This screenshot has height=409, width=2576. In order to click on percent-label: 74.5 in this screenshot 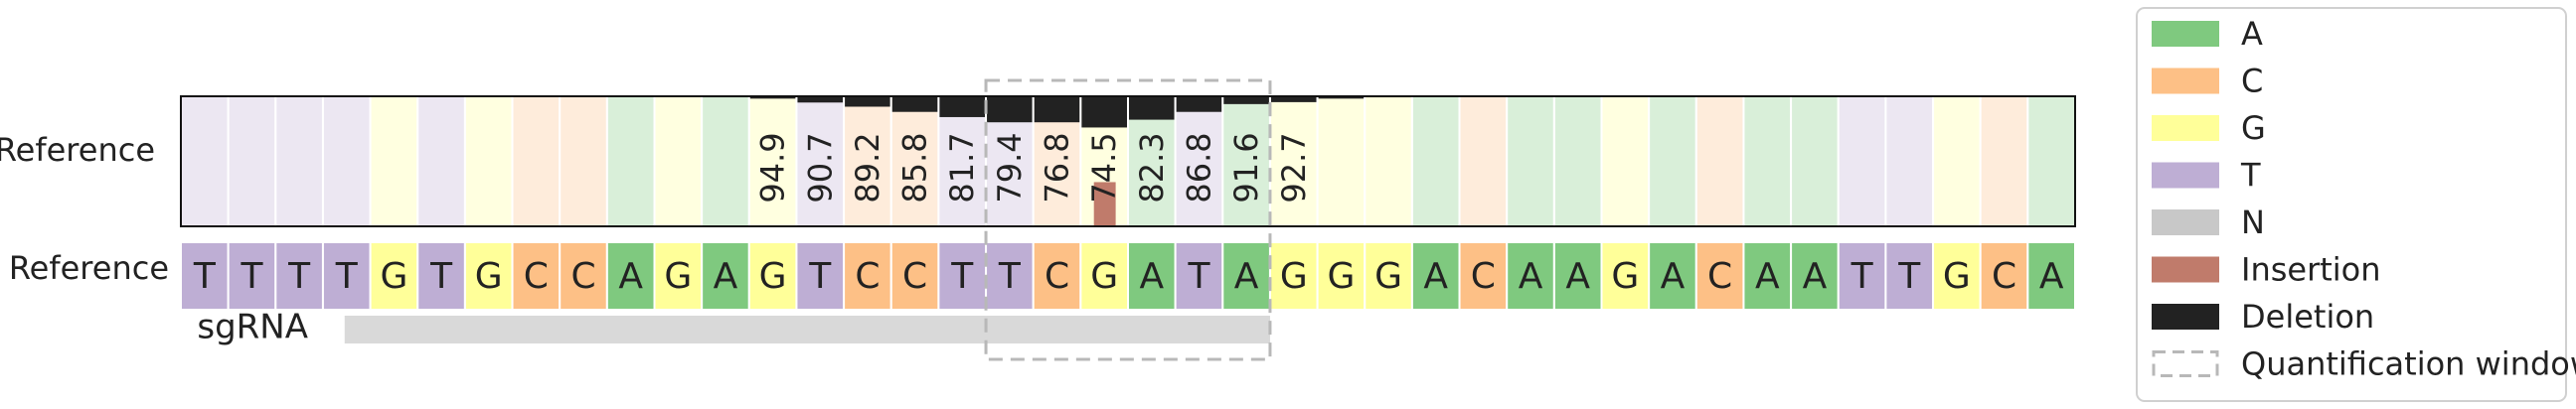, I will do `click(1104, 167)`.